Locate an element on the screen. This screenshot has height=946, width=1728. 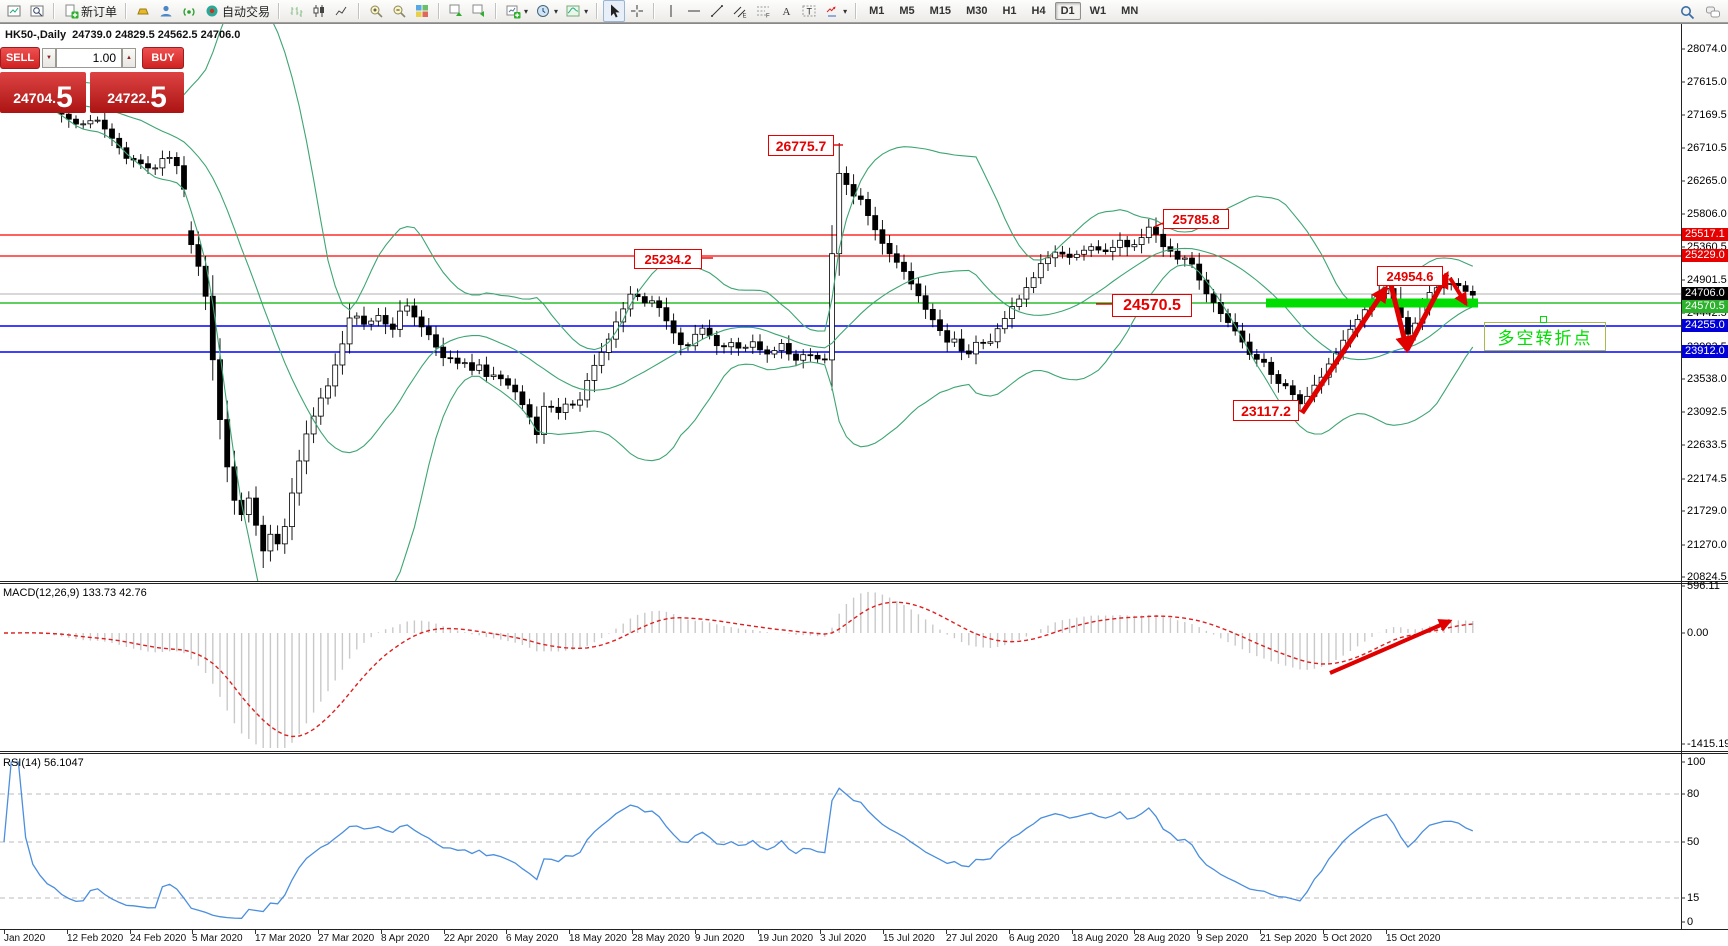
fibonacci-icon: F is located at coordinates (763, 11).